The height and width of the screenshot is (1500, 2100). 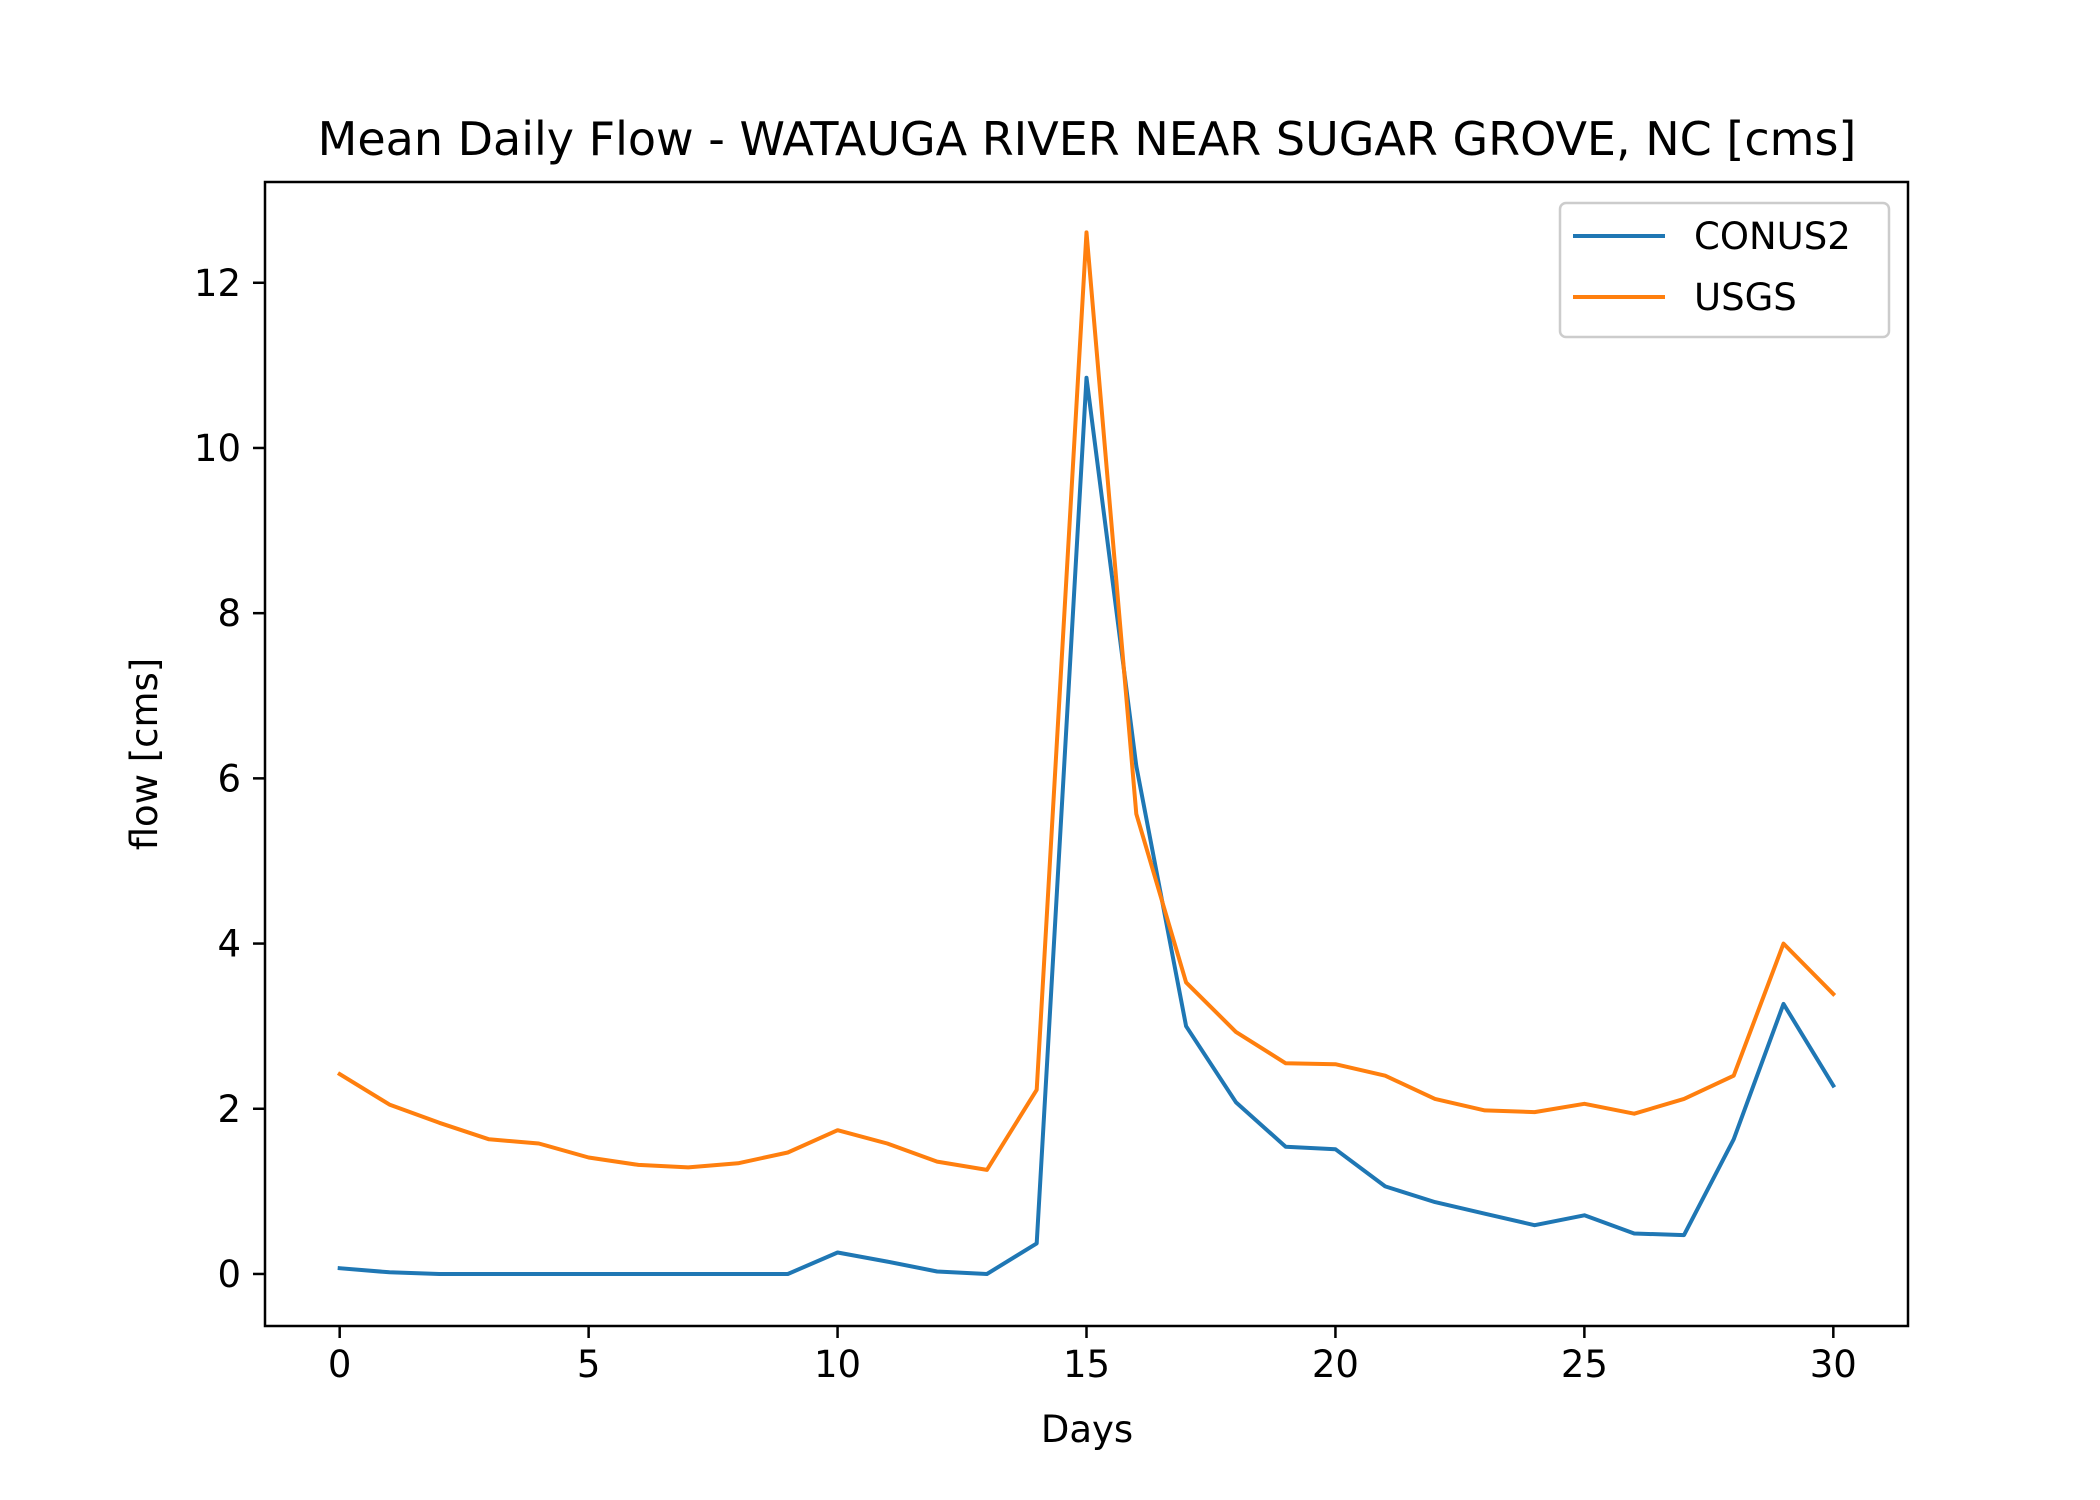 What do you see at coordinates (217, 448) in the screenshot?
I see `y-tick-label: 10` at bounding box center [217, 448].